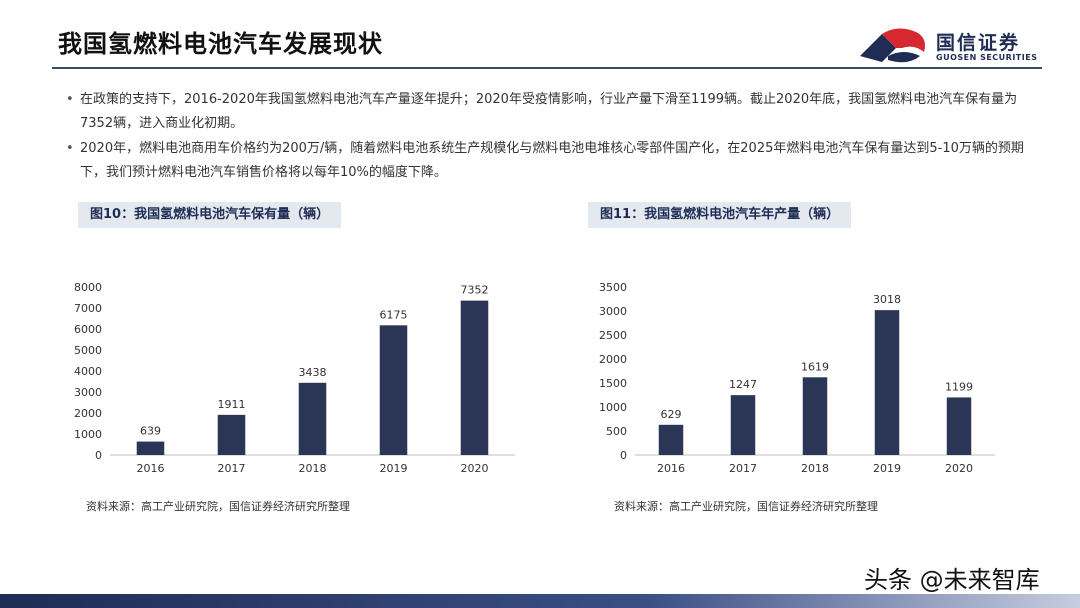 This screenshot has width=1080, height=608. What do you see at coordinates (978, 43) in the screenshot?
I see `logo-text-cn: 国信证券` at bounding box center [978, 43].